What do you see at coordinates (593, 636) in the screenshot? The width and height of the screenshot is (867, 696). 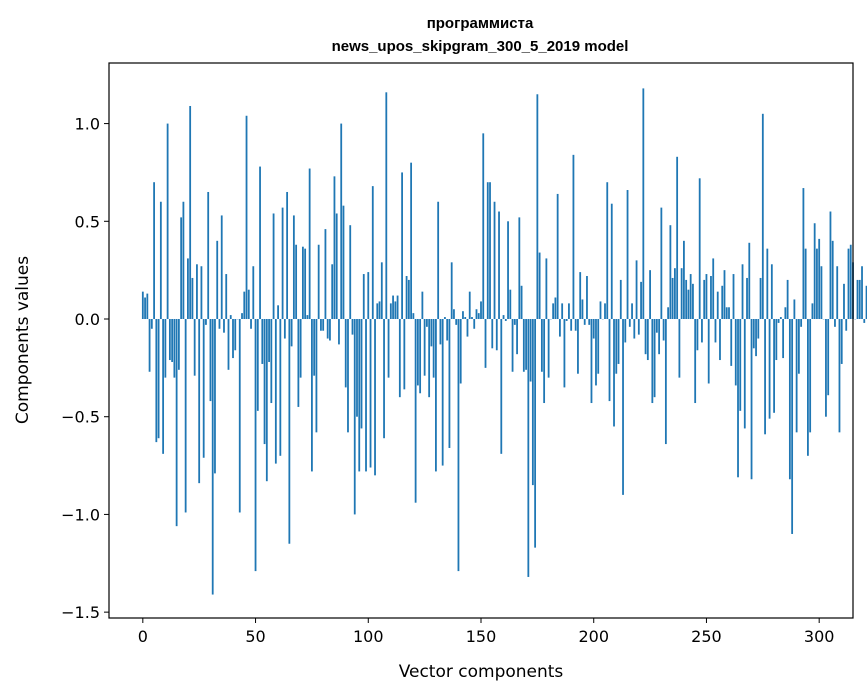 I see `x-tick-label: 200` at bounding box center [593, 636].